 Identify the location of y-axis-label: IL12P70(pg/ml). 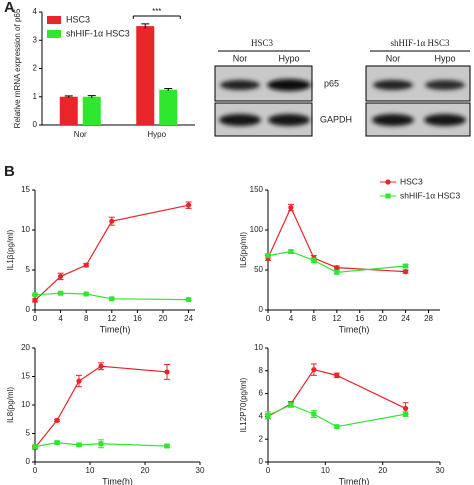
(243, 404).